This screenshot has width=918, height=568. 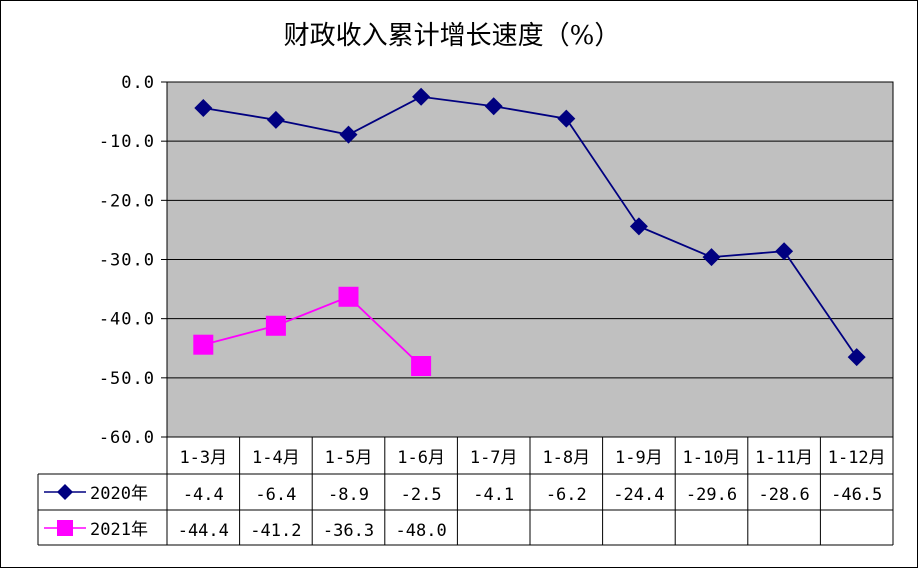 What do you see at coordinates (203, 495) in the screenshot?
I see `table-value: -4.4` at bounding box center [203, 495].